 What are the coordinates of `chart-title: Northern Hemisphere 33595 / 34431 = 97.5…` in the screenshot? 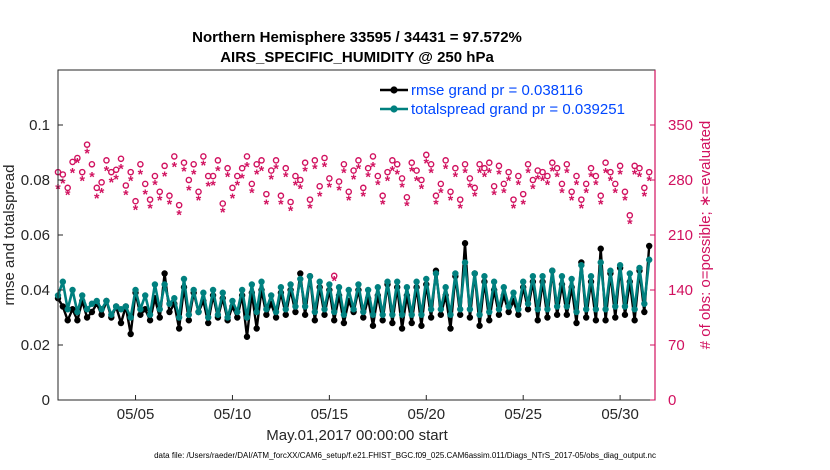 It's located at (357, 37).